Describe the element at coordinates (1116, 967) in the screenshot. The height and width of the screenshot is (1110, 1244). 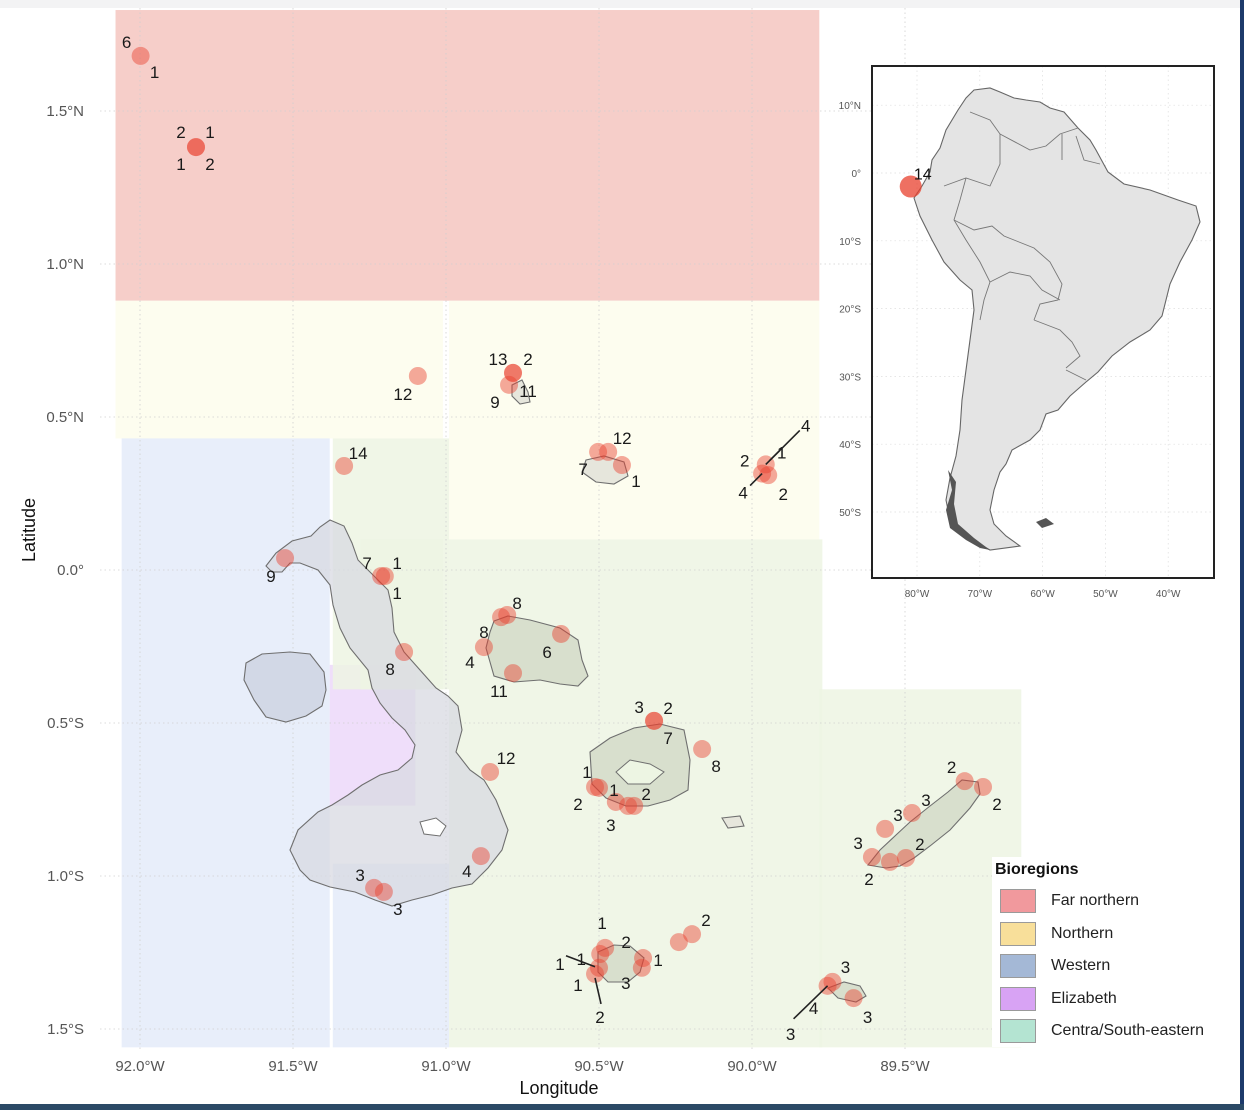
I see `legend-item: Western` at that location.